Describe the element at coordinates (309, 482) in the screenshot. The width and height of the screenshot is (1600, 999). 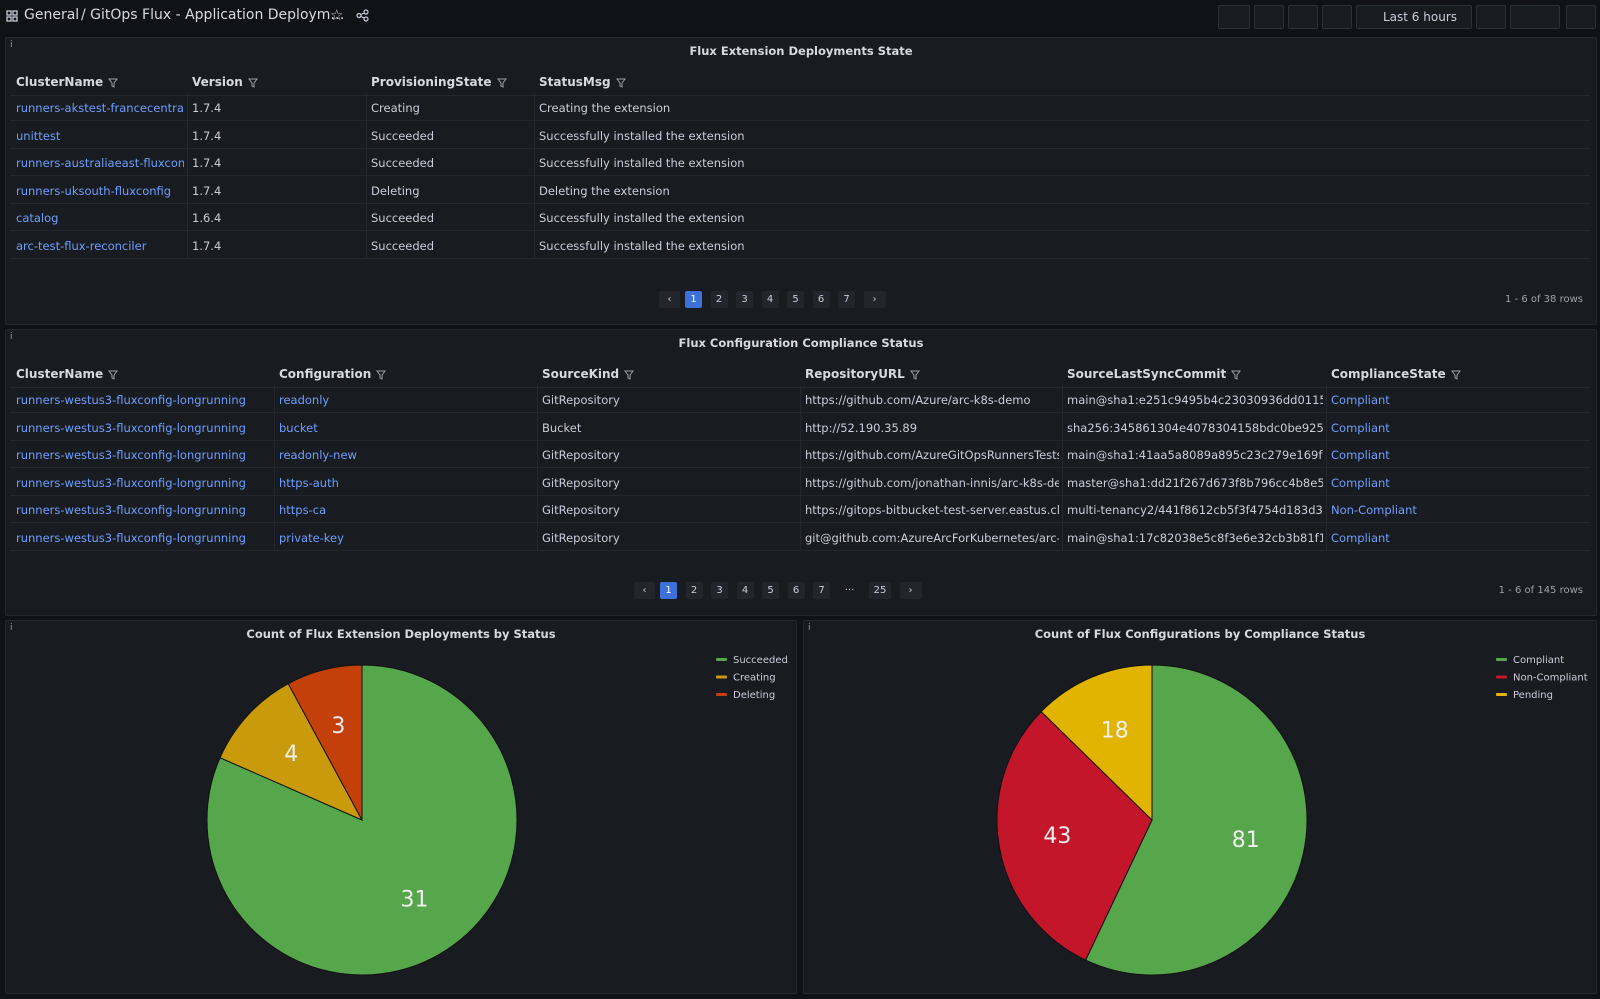
I see `cell-link: https-auth` at that location.